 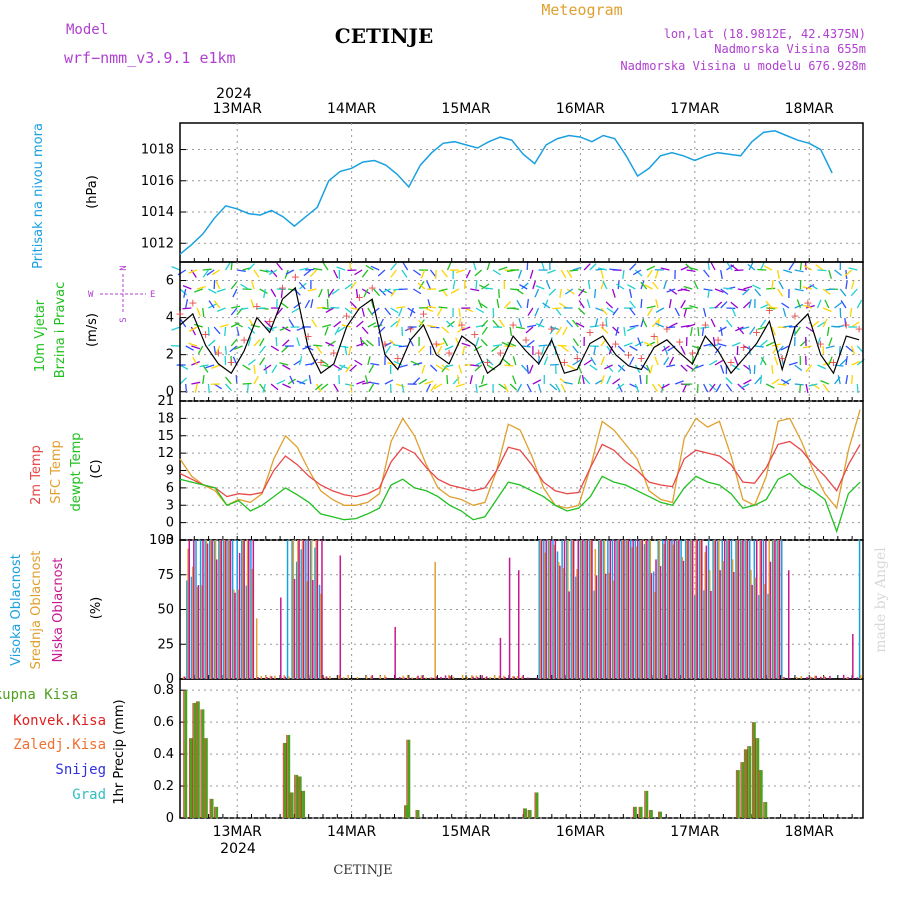 What do you see at coordinates (580, 832) in the screenshot?
I see `x-tick-label-bottom: 16MAR` at bounding box center [580, 832].